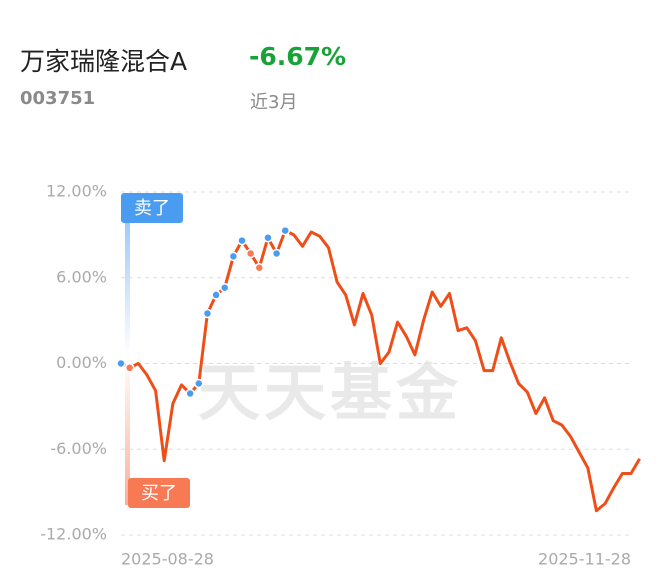  Describe the element at coordinates (167, 559) in the screenshot. I see `x-tick-label: 2025-08-28` at that location.